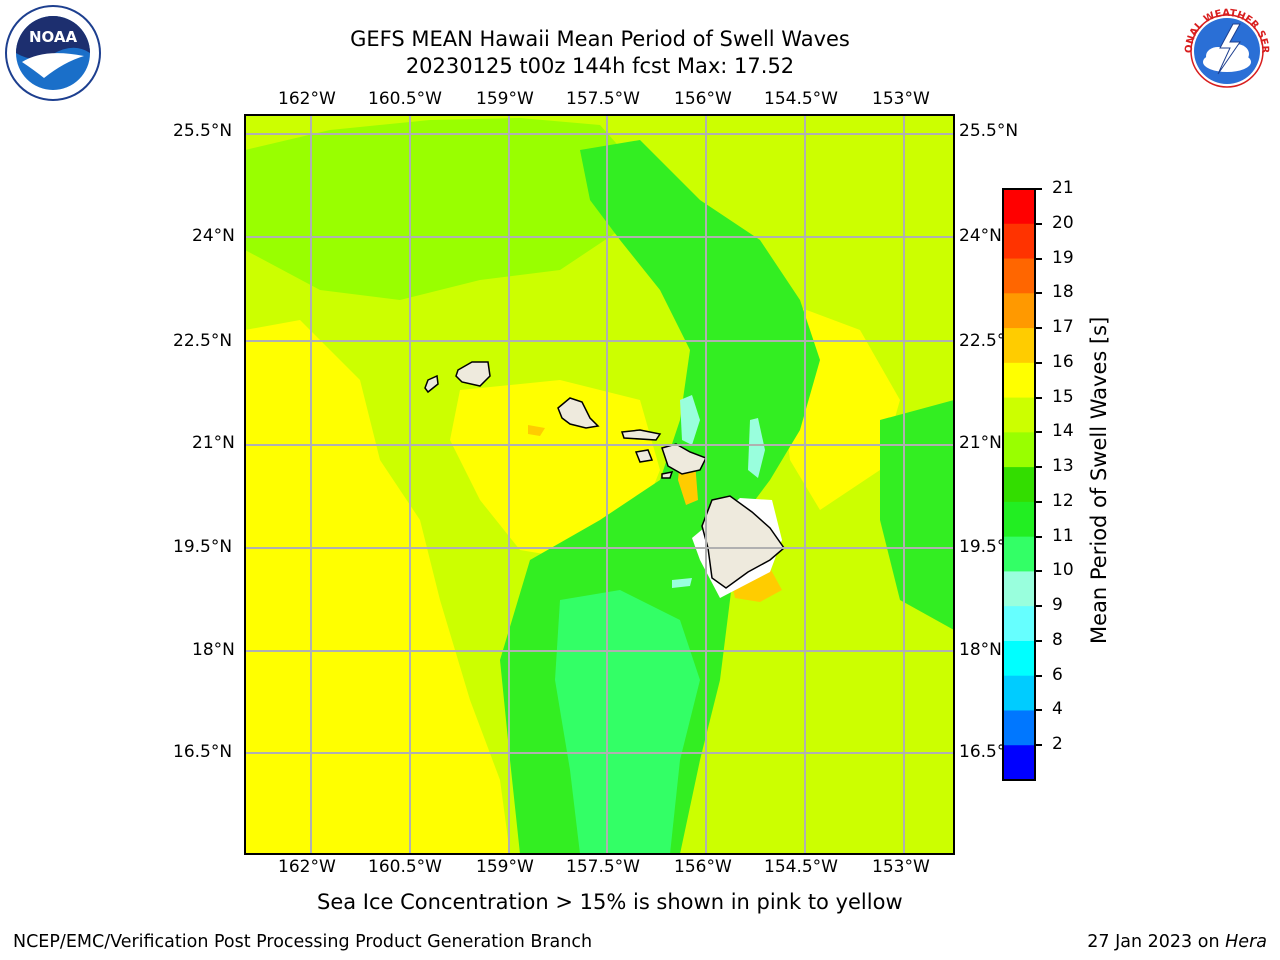  Describe the element at coordinates (1063, 431) in the screenshot. I see `colorbar-tick-label: 14` at that location.